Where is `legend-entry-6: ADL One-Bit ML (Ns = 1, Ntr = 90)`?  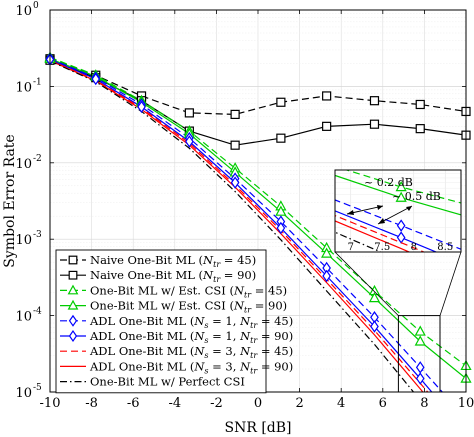
legend-entry-6: ADL One-Bit ML (Ns = 1, Ntr = 90) is located at coordinates (191, 337).